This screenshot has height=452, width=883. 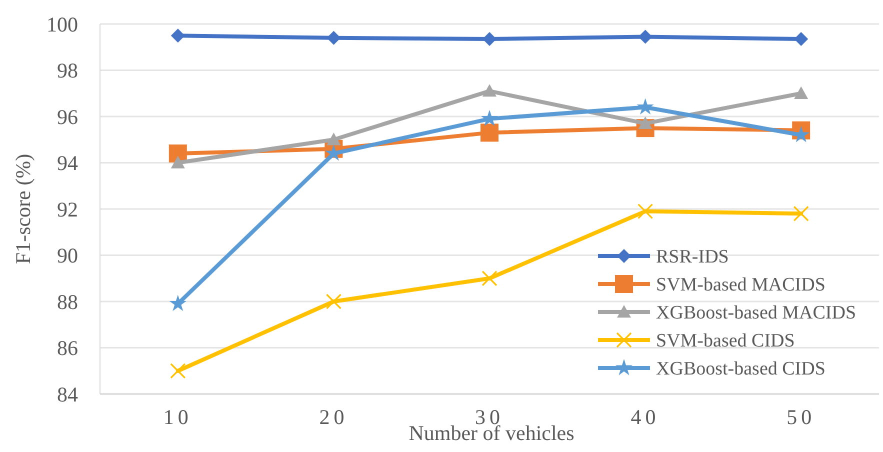 I want to click on y-axis-title: F1-score (%), so click(x=23, y=209).